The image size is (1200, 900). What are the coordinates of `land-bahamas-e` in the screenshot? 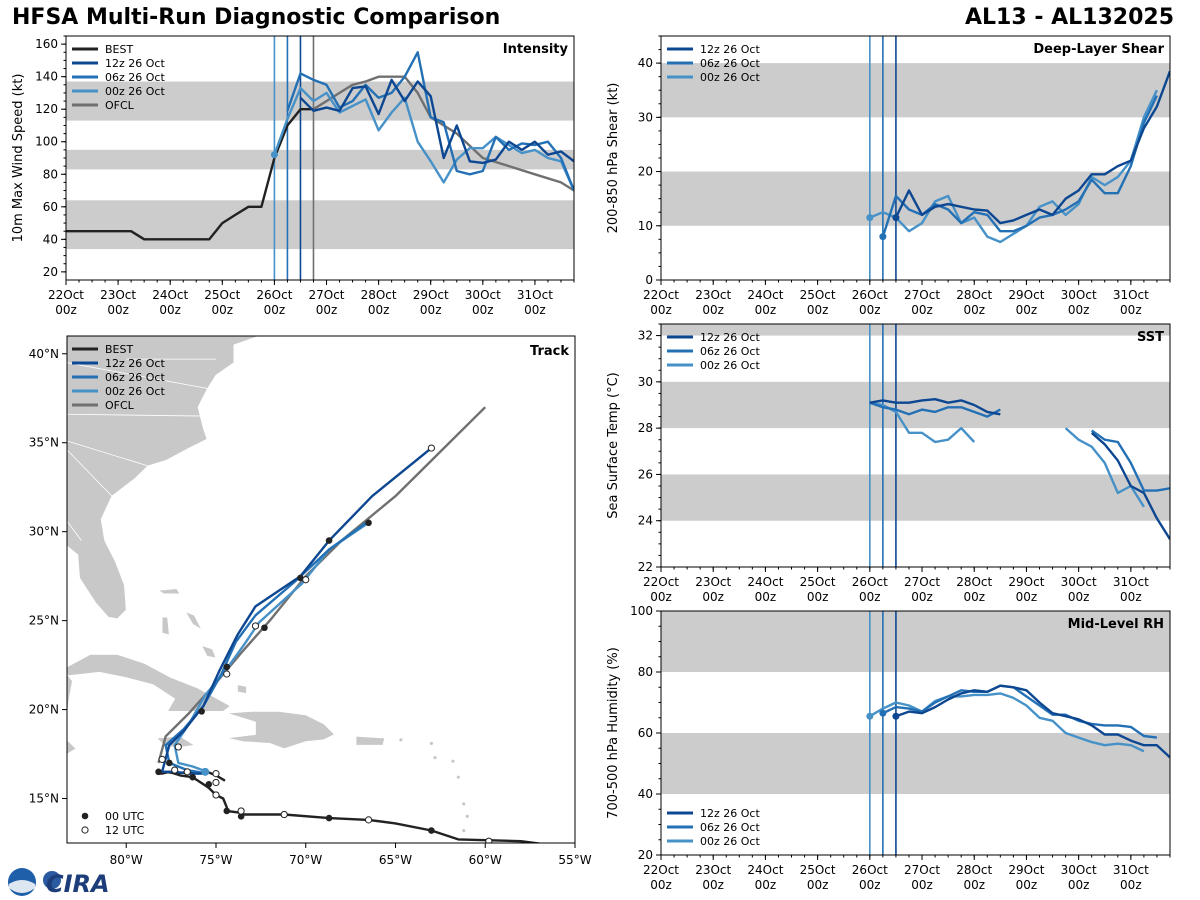 It's located at (242, 689).